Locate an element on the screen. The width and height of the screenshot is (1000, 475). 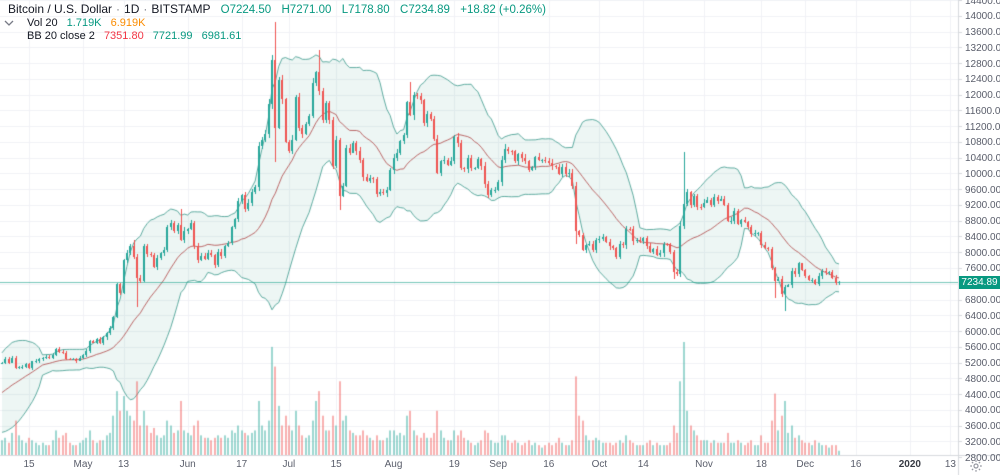
chevron-down-icon is located at coordinates (9, 23).